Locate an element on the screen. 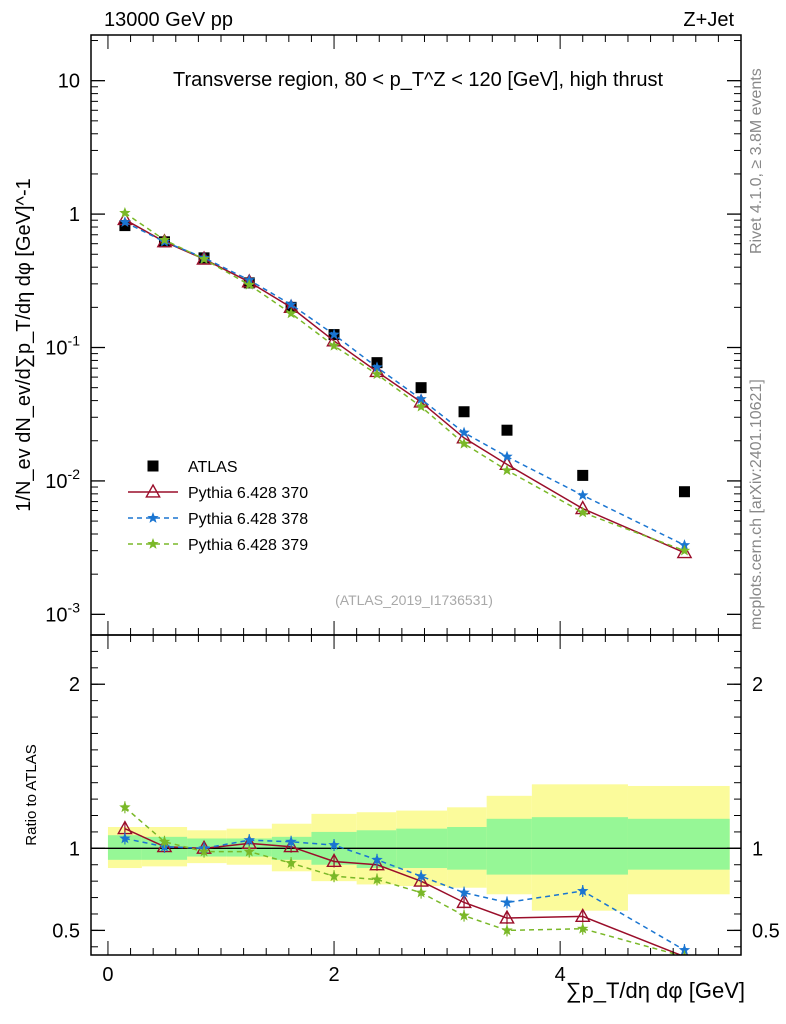 The height and width of the screenshot is (1024, 786). ratio-ytick-label: 2 is located at coordinates (74, 685).